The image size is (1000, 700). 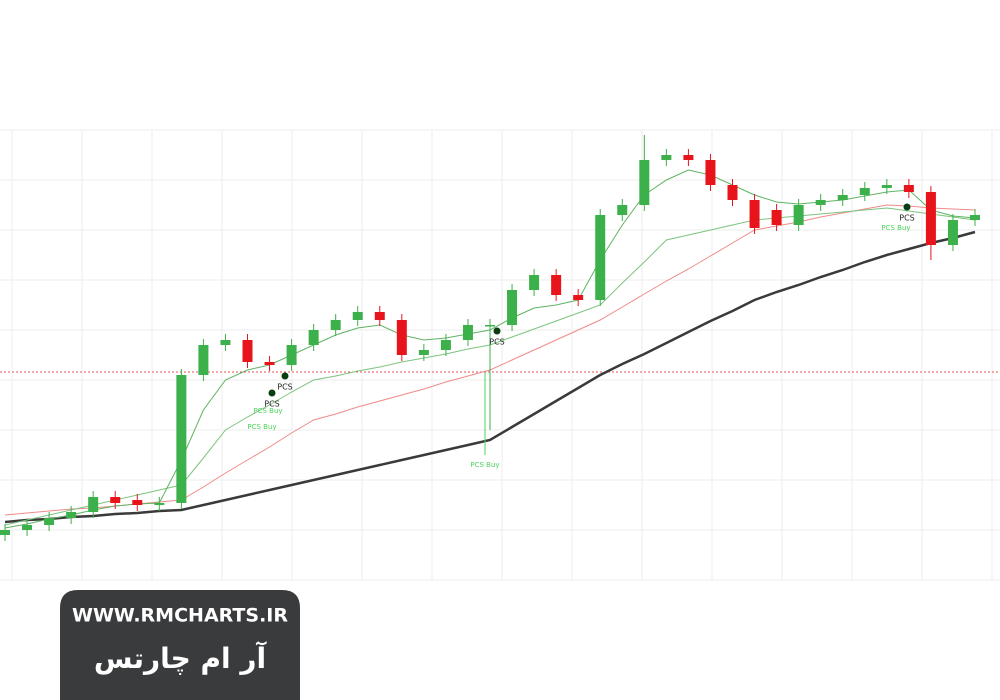 I want to click on watermark-box, so click(x=180, y=645).